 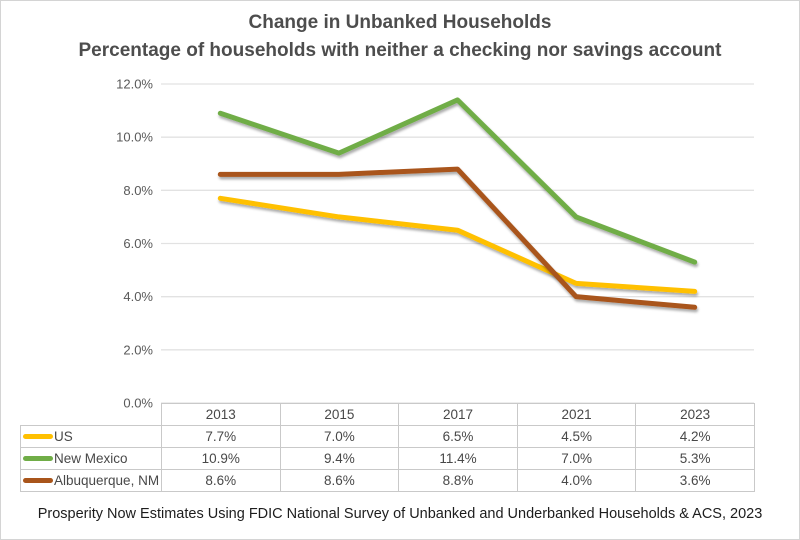 I want to click on y-axis-tick-label: 2.0%, so click(x=138, y=349).